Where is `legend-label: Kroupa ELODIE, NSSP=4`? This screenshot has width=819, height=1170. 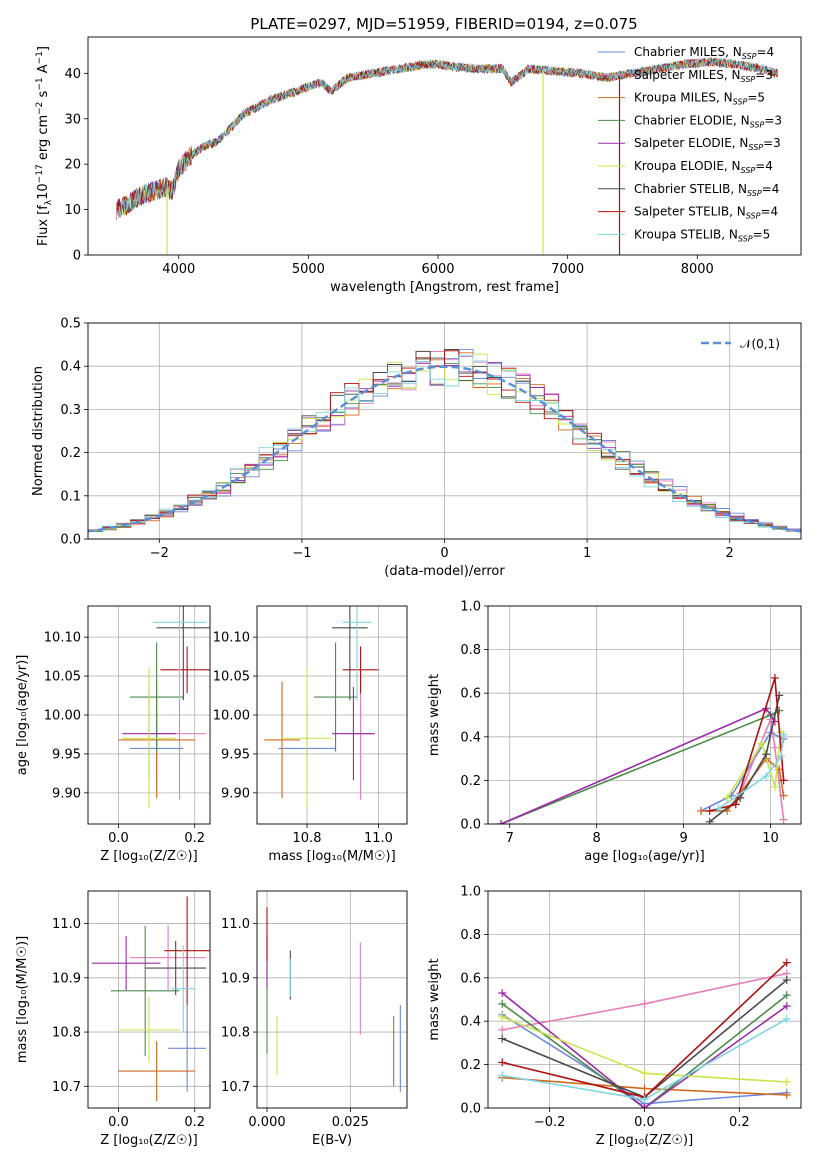 legend-label: Kroupa ELODIE, NSSP=4 is located at coordinates (703, 167).